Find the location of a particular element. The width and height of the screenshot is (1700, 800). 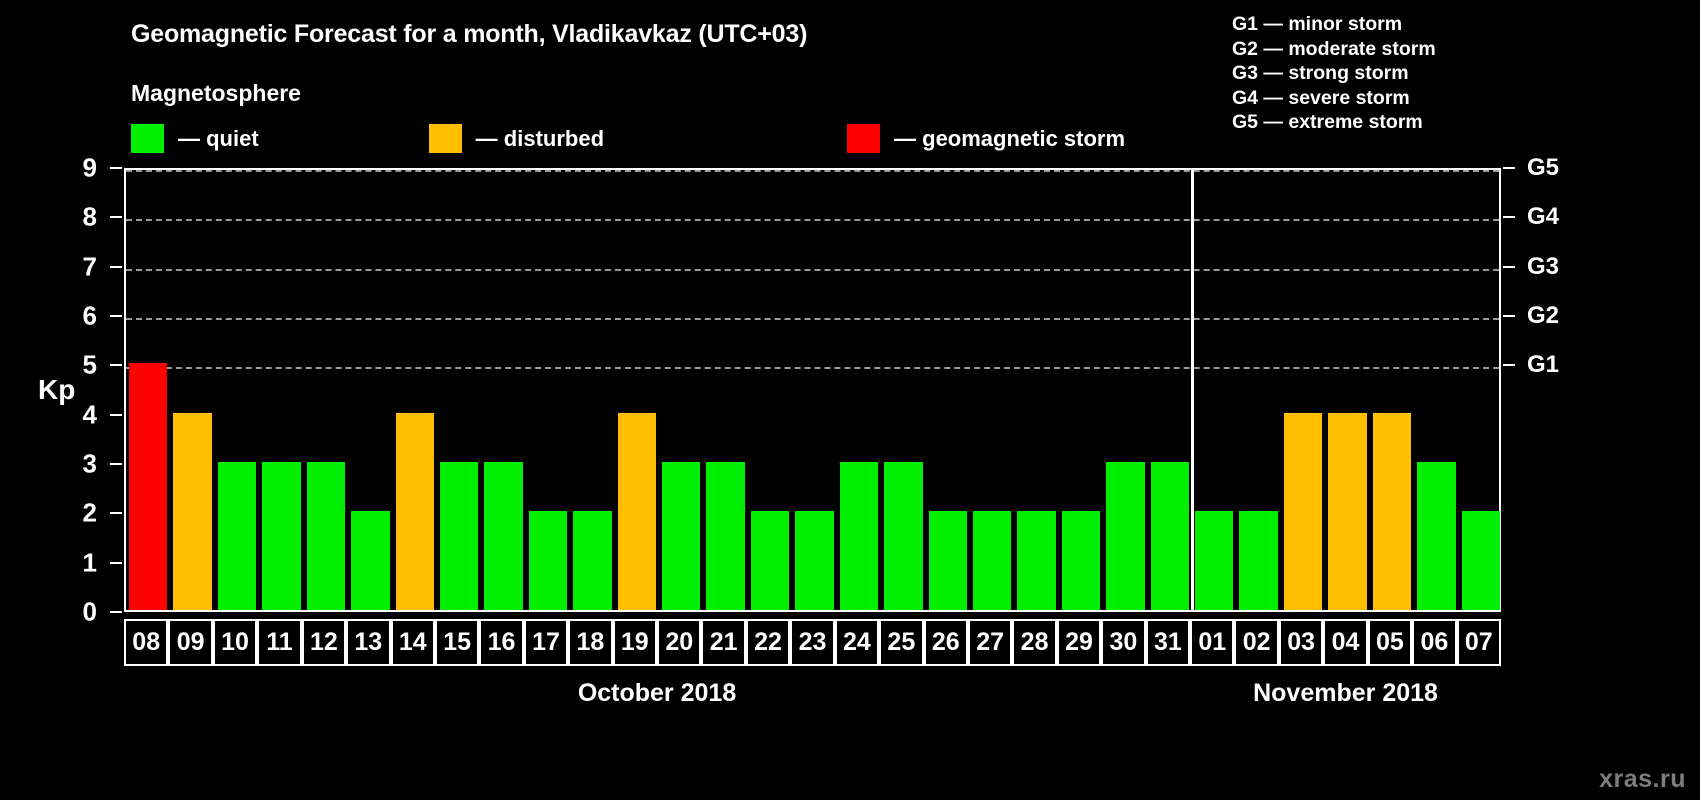

day-label-03: 03 is located at coordinates (1301, 642).